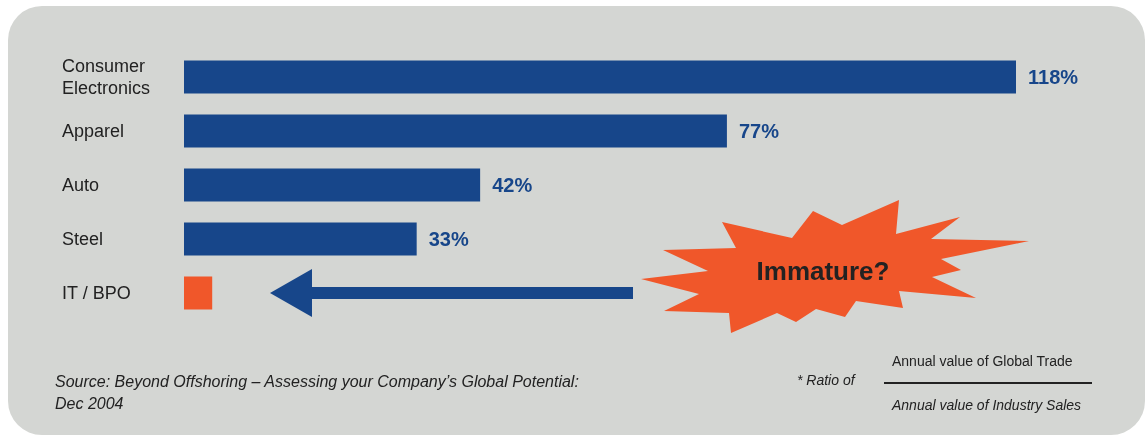  Describe the element at coordinates (448, 239) in the screenshot. I see `data-label: 33%` at that location.